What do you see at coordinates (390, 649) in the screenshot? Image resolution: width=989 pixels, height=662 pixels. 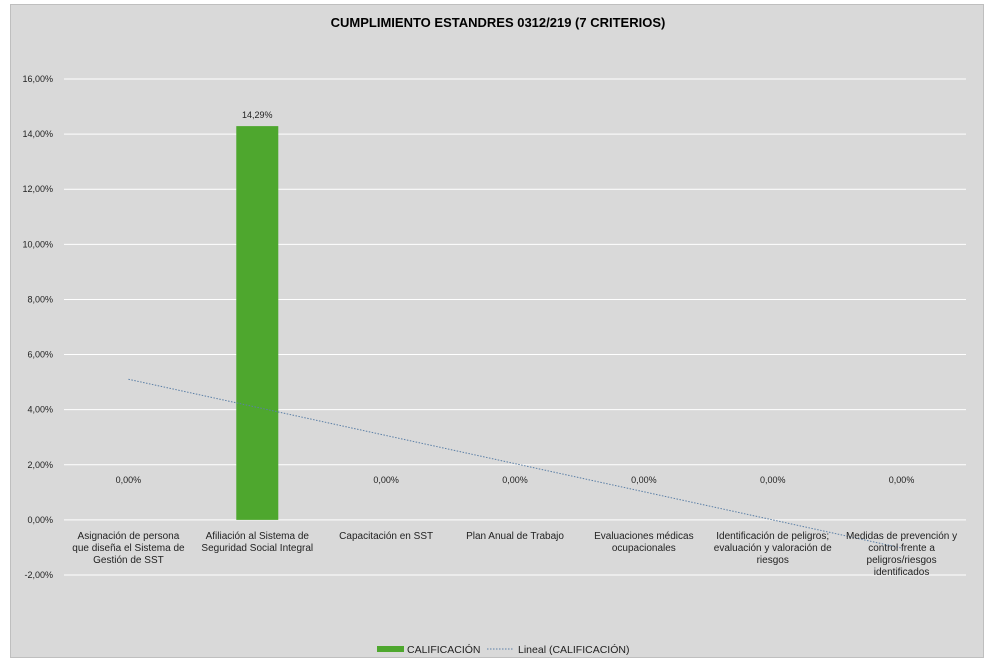 I see `legend-swatch-calificacion` at bounding box center [390, 649].